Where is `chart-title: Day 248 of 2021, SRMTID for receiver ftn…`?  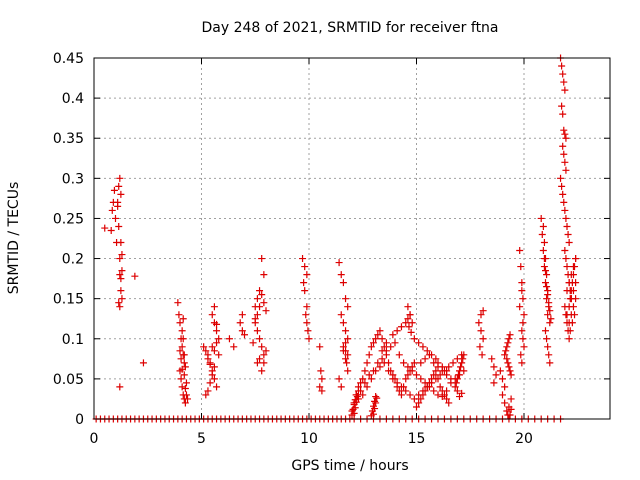 chart-title: Day 248 of 2021, SRMTID for receiver ftn… is located at coordinates (349, 28).